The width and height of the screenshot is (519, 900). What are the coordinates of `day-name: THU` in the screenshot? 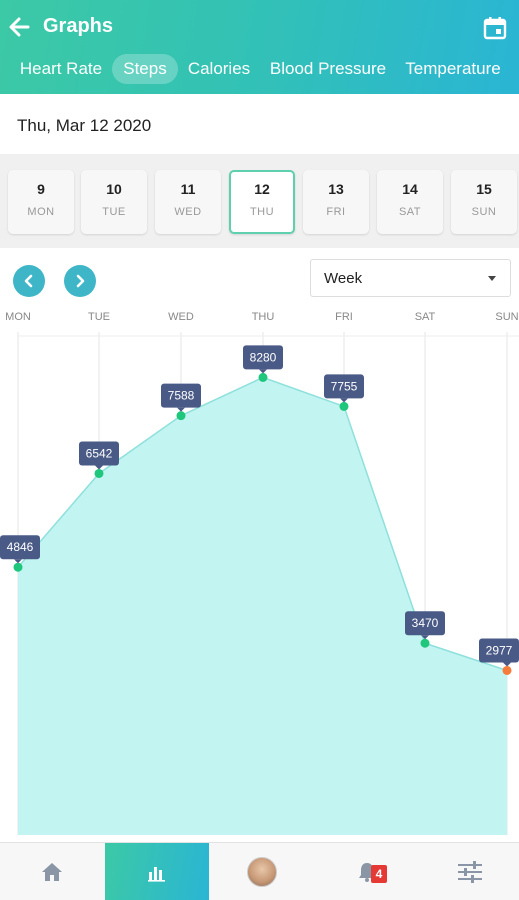 It's located at (262, 212).